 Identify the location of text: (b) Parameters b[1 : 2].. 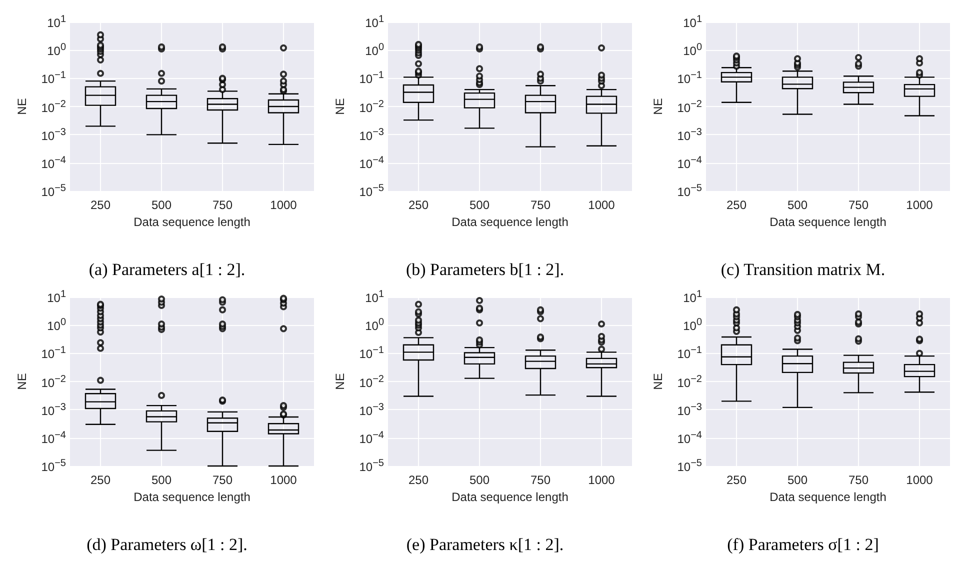
(485, 269).